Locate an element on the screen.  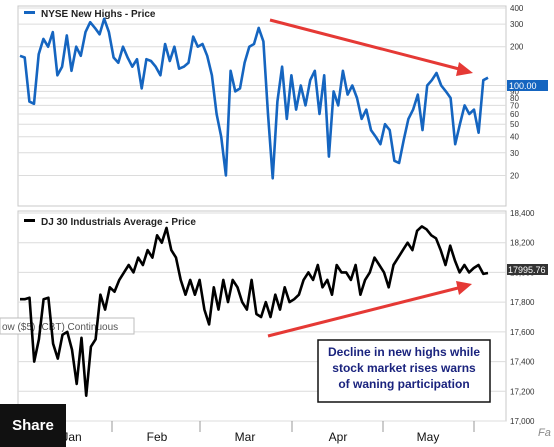
top-y-tick-label: 80 is located at coordinates (514, 98).